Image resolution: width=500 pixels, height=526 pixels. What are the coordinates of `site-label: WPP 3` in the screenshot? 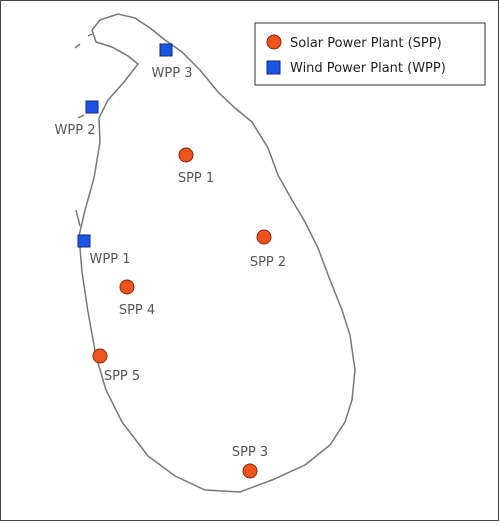 It's located at (172, 73).